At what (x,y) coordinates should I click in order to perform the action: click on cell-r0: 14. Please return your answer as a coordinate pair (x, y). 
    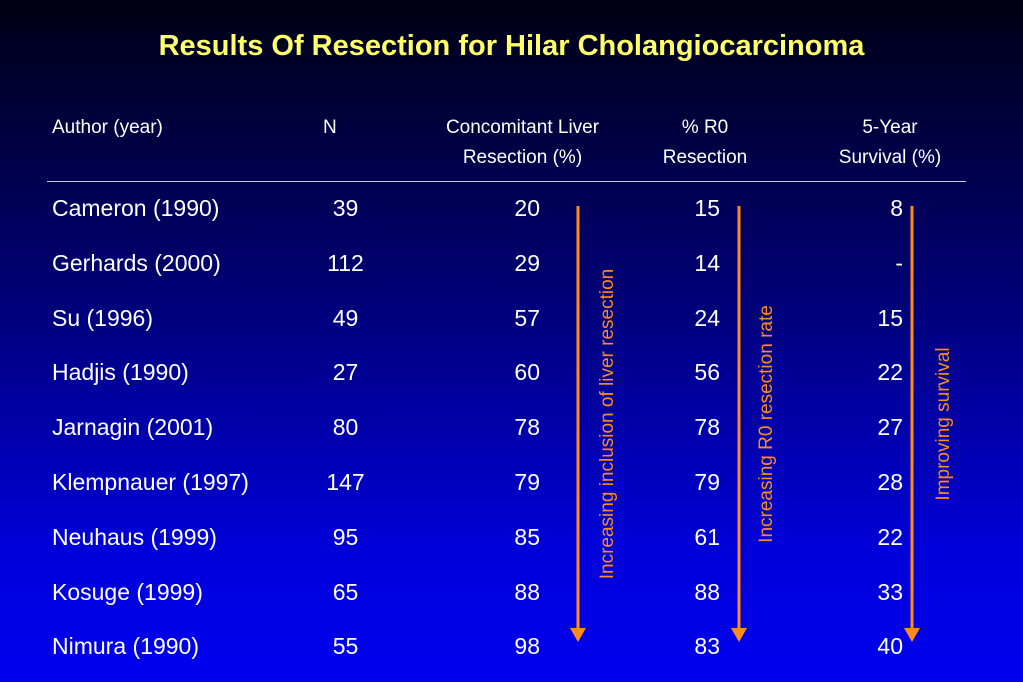
    Looking at the image, I should click on (707, 262).